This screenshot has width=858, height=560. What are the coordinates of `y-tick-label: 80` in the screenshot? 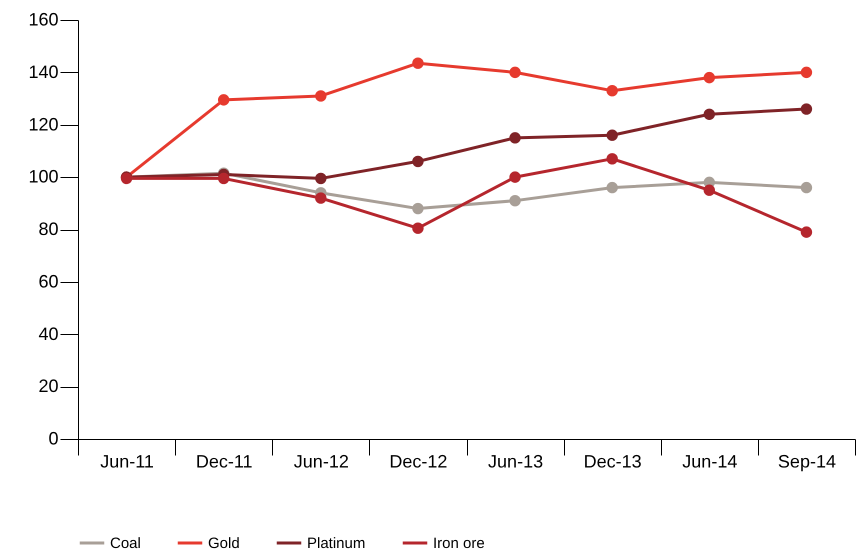 It's located at (48, 229).